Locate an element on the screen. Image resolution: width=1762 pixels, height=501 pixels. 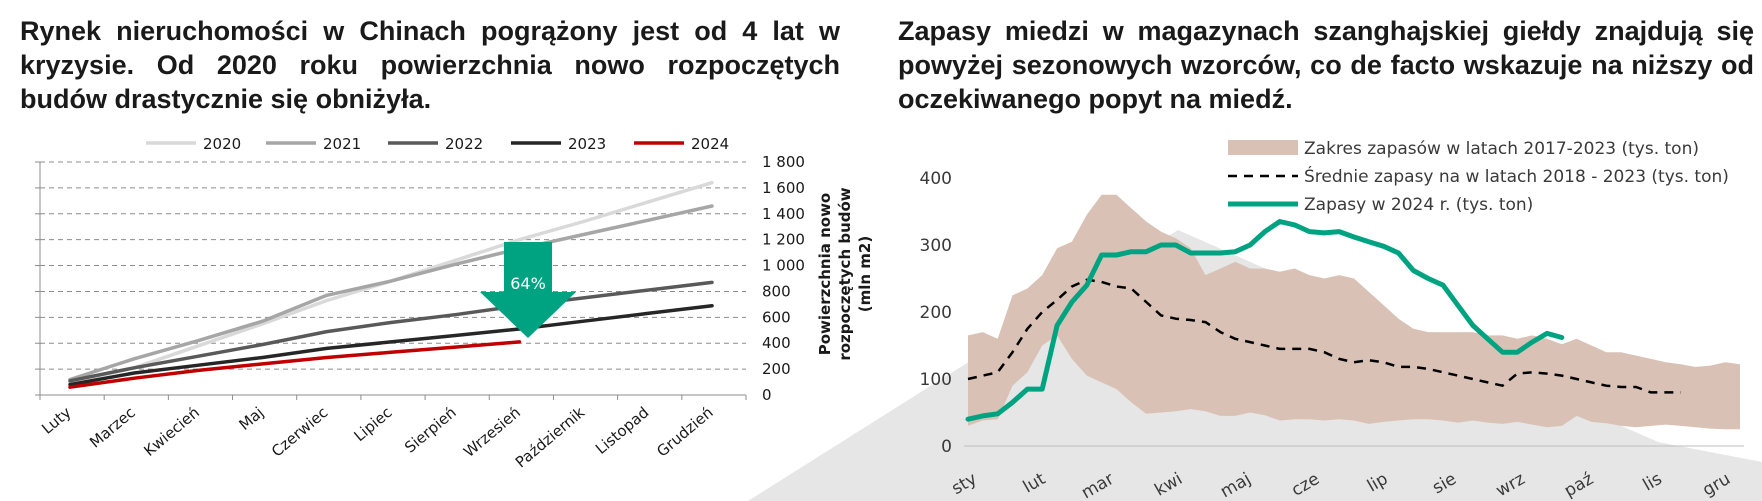
series-line-2021 is located at coordinates (391, 293).